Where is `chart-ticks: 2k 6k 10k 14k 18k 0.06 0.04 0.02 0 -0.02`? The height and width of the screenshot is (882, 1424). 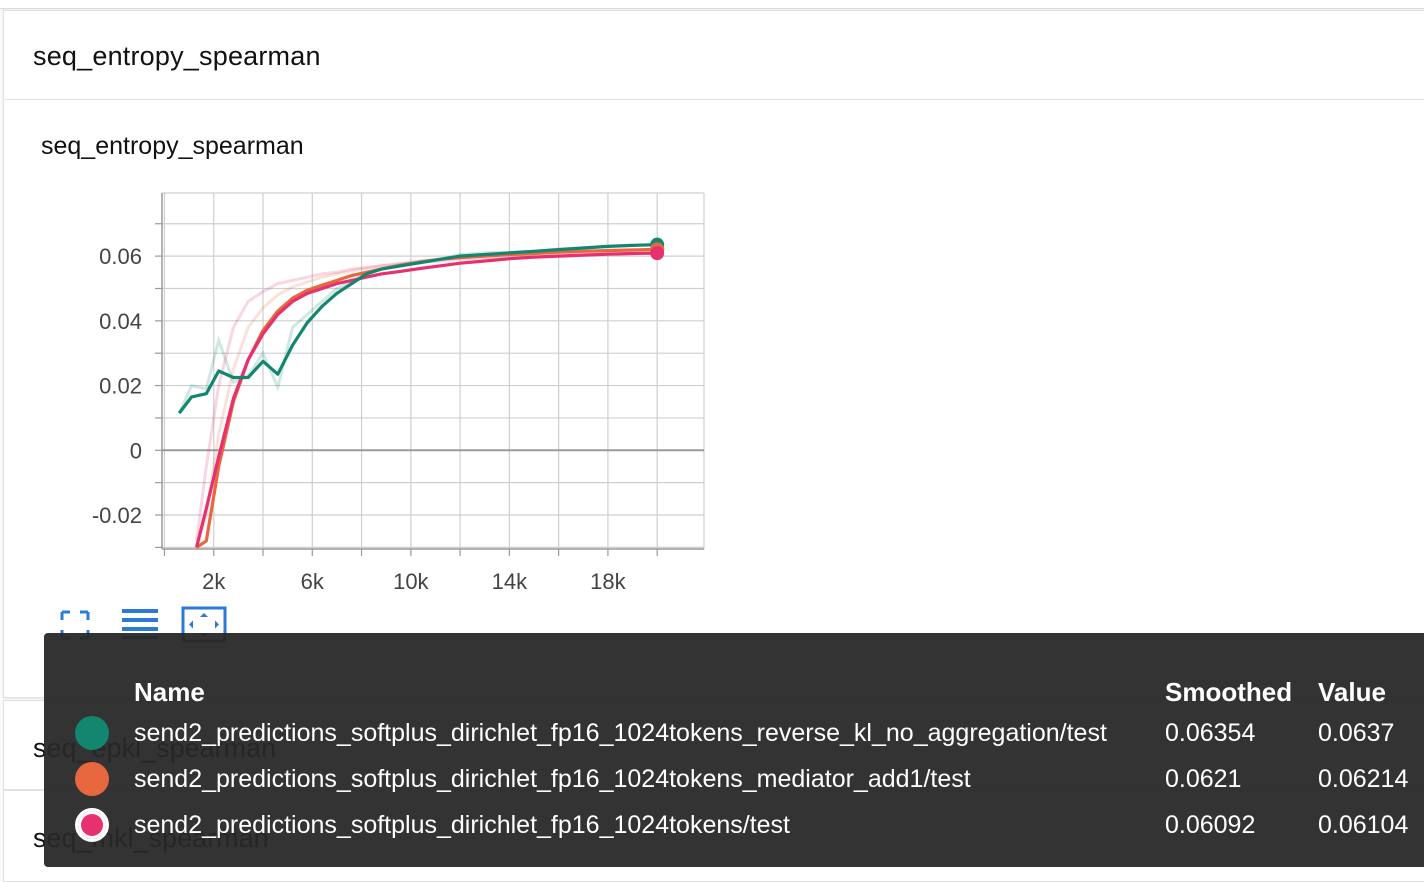 chart-ticks: 2k 6k 10k 14k 18k 0.06 0.04 0.02 0 -0.02 is located at coordinates (359, 419).